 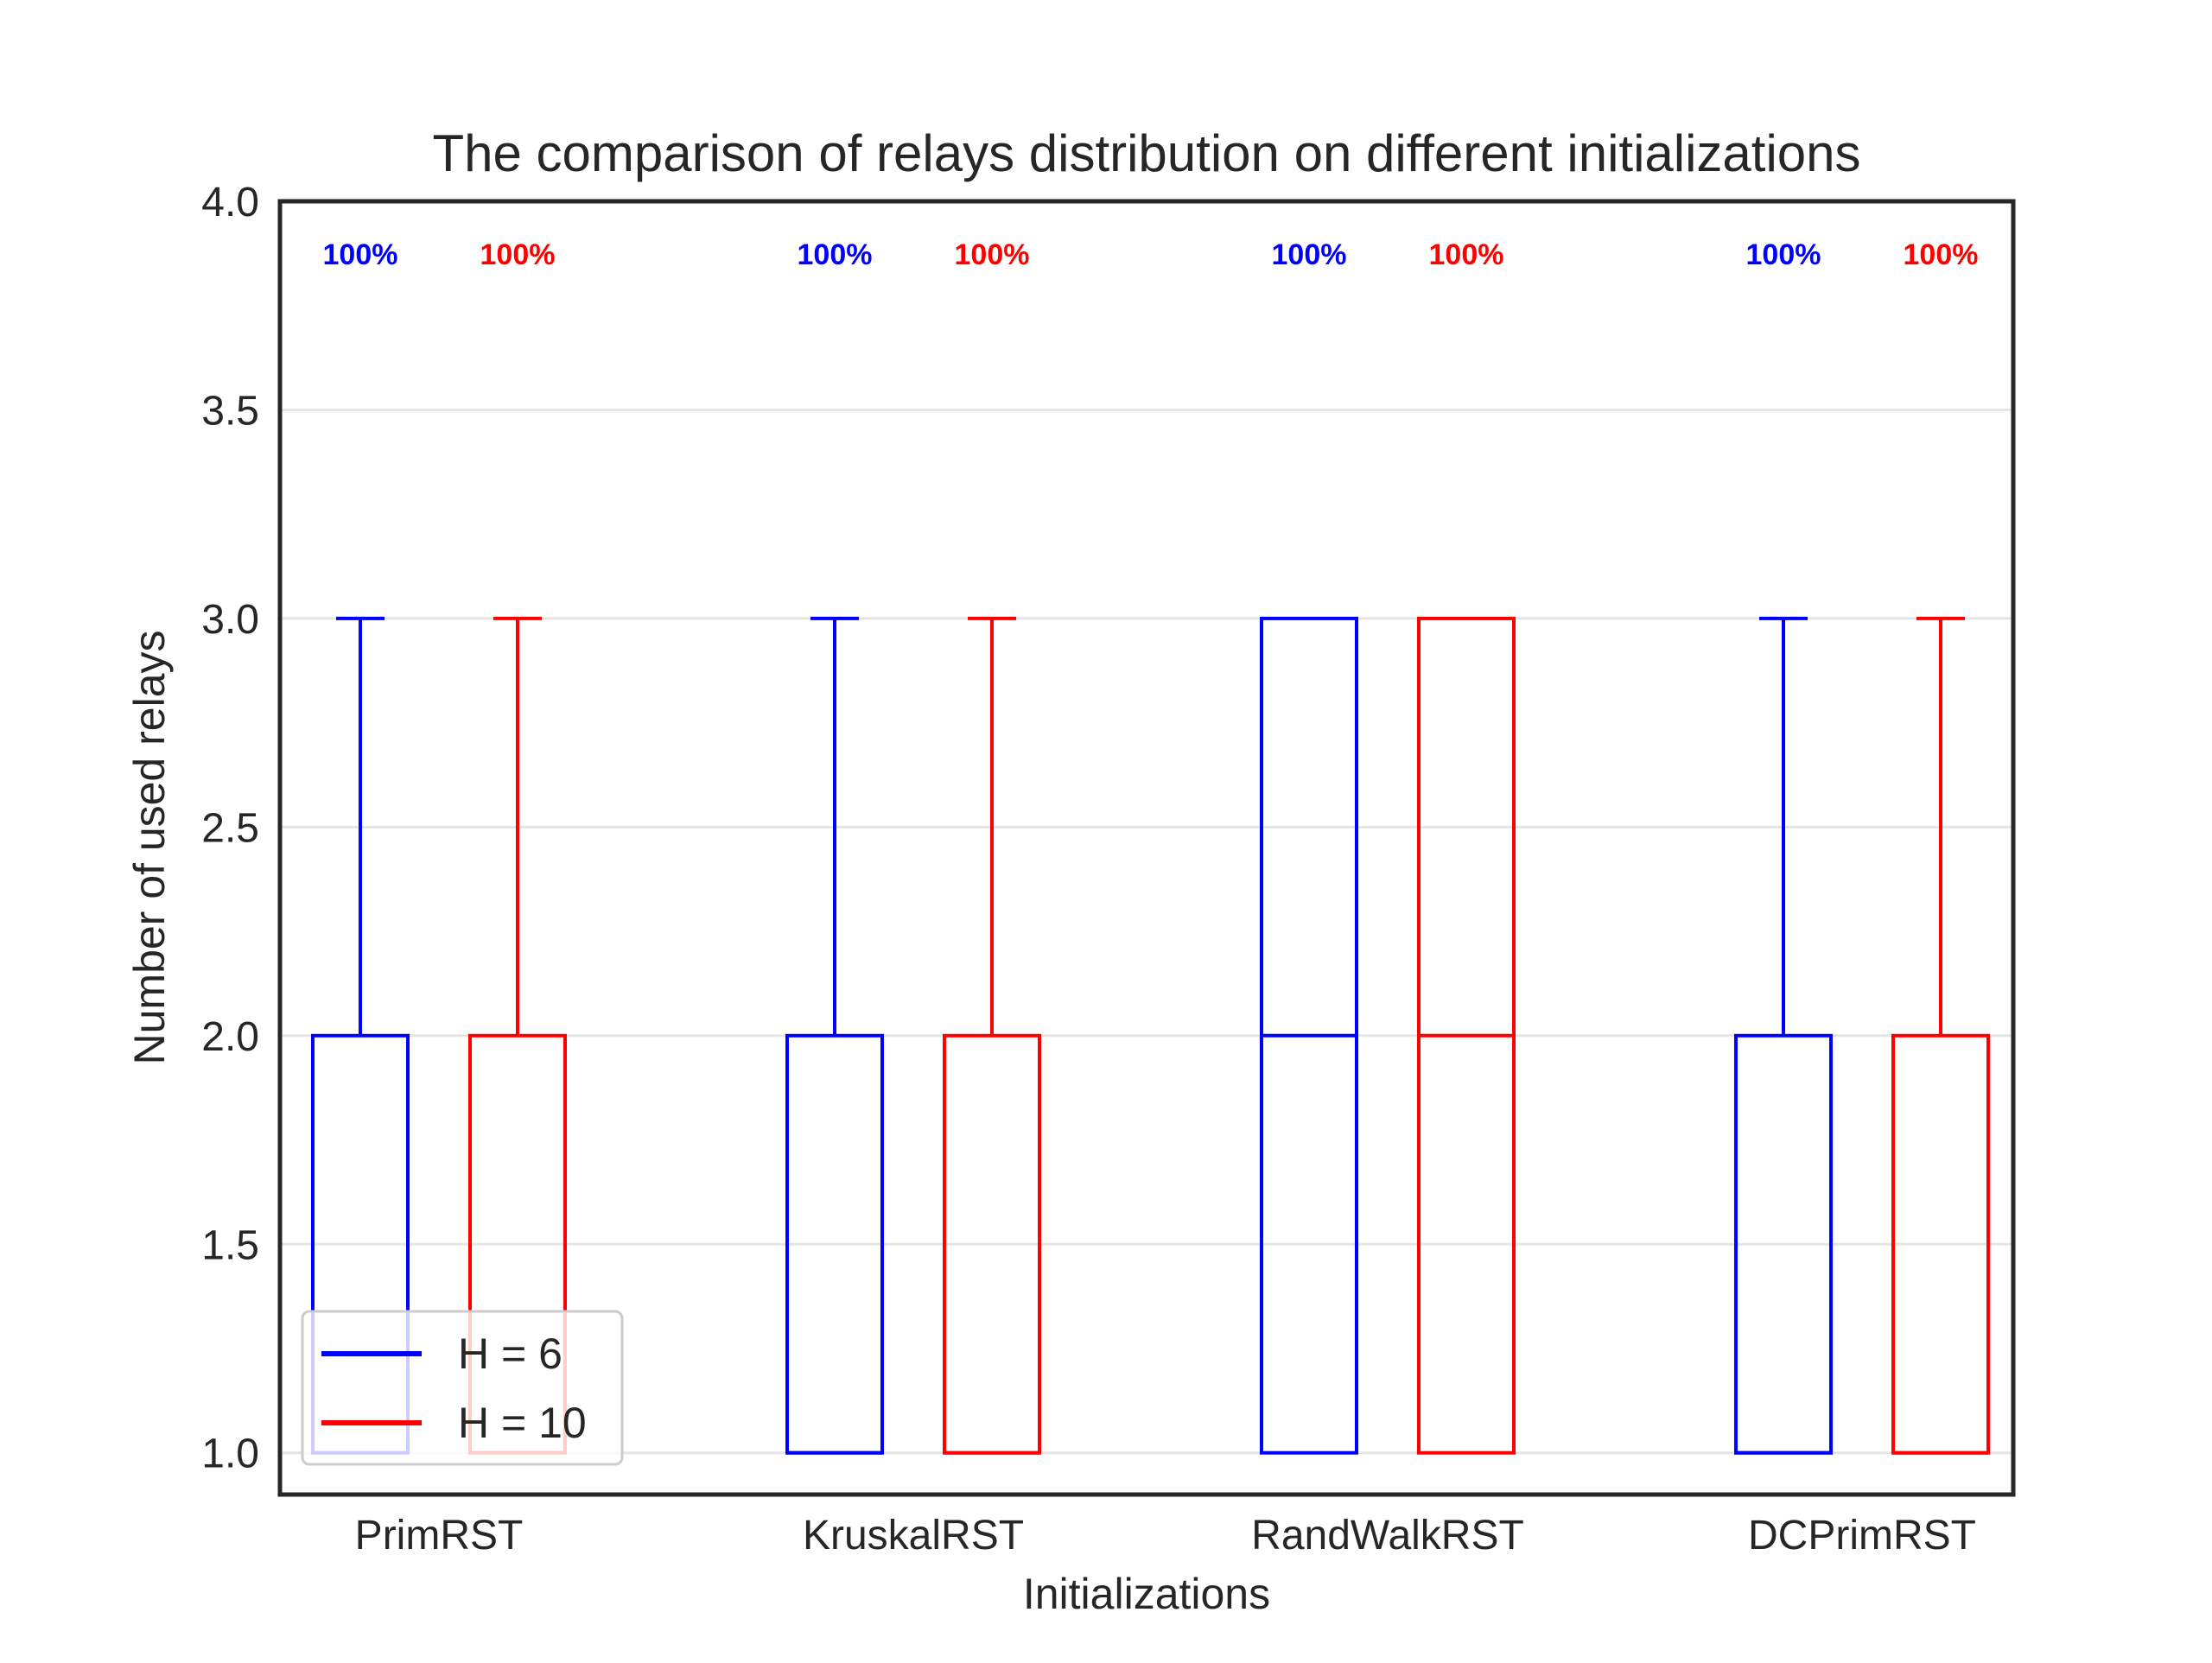 I want to click on legend-frame, so click(x=462, y=1388).